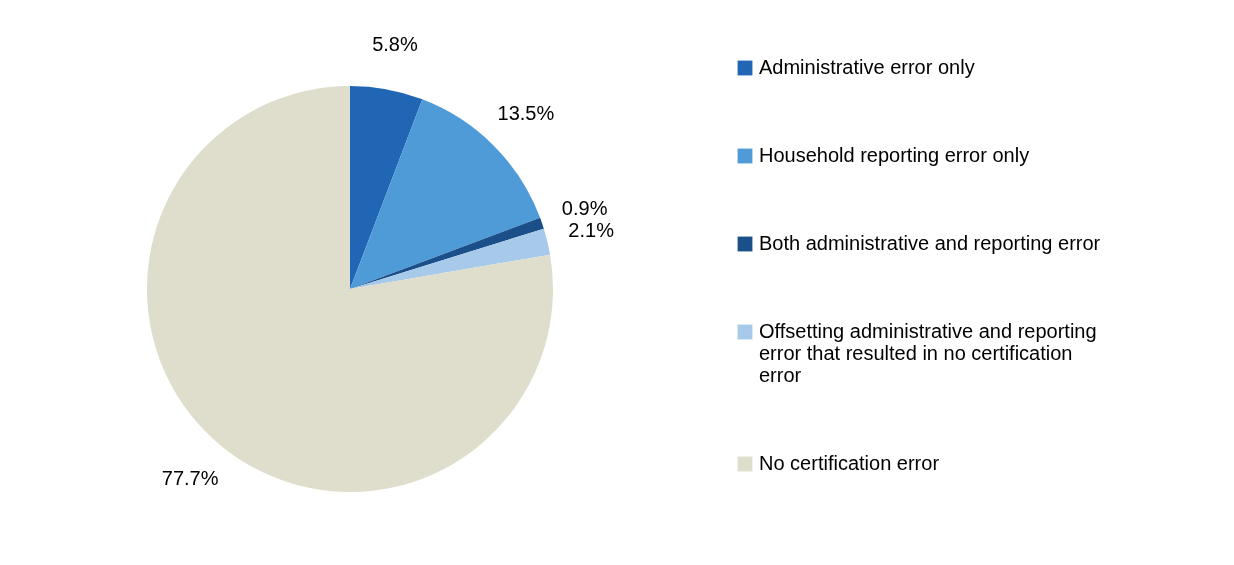 The image size is (1234, 565). I want to click on data-label: 77.7%, so click(190, 477).